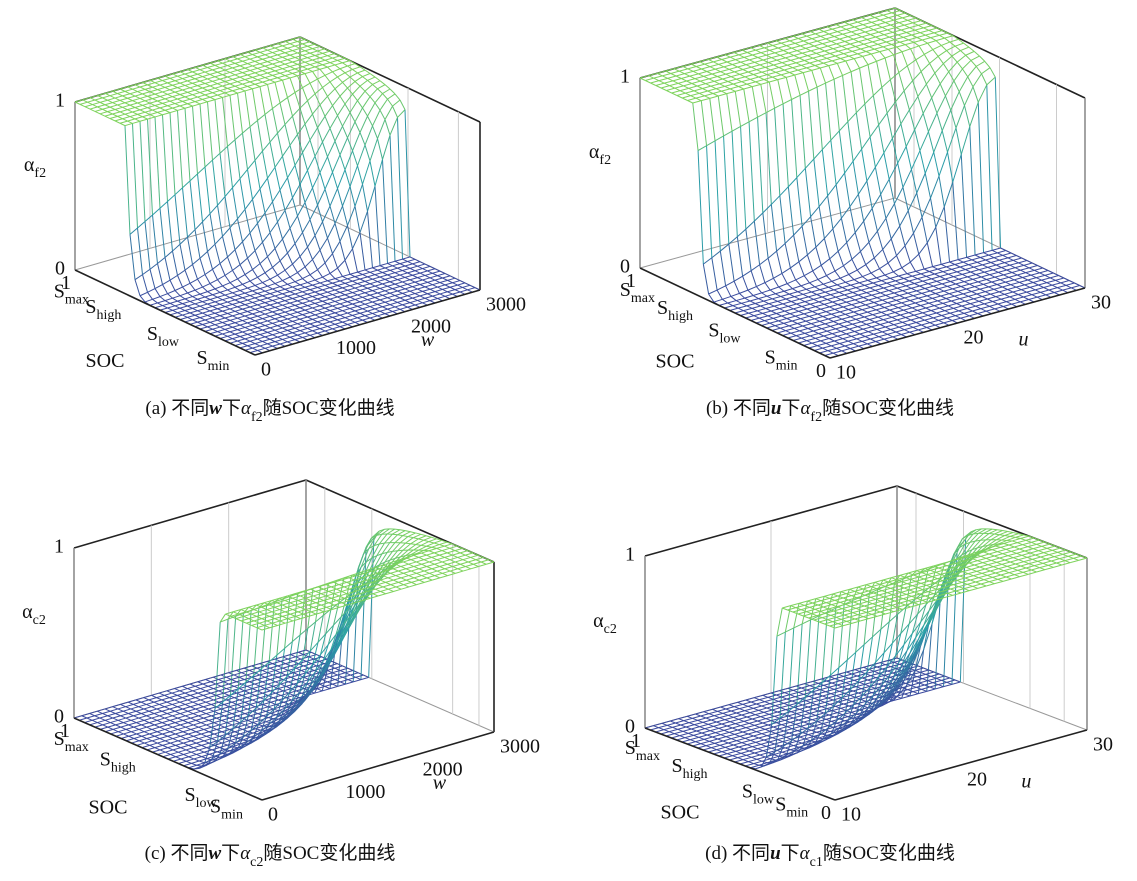 The height and width of the screenshot is (881, 1137). Describe the element at coordinates (821, 371) in the screenshot. I see `soc-tick-label: 0` at that location.